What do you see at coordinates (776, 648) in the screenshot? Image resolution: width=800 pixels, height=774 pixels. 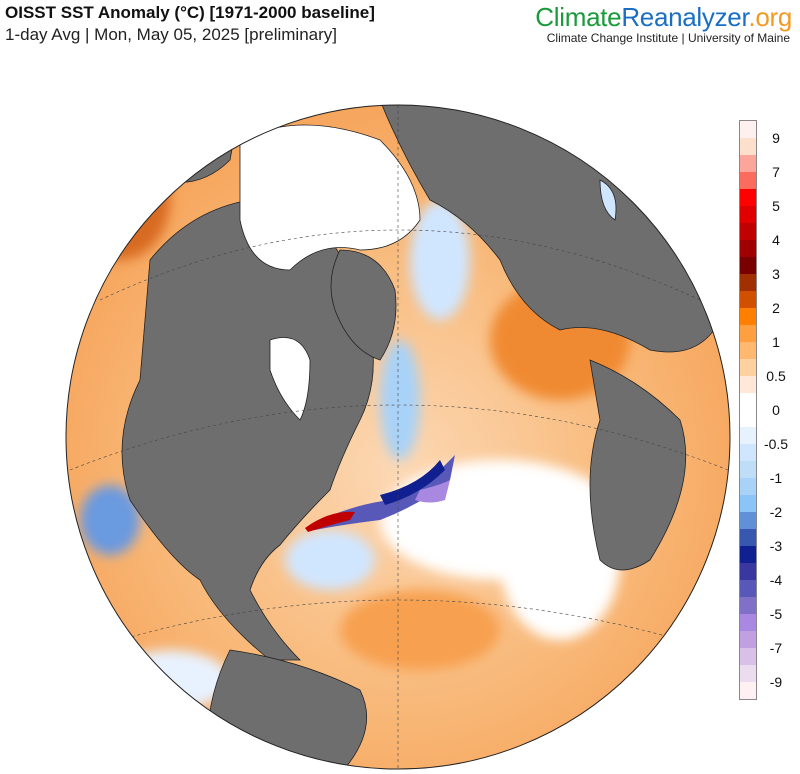 I see `colorbar-label: -7` at bounding box center [776, 648].